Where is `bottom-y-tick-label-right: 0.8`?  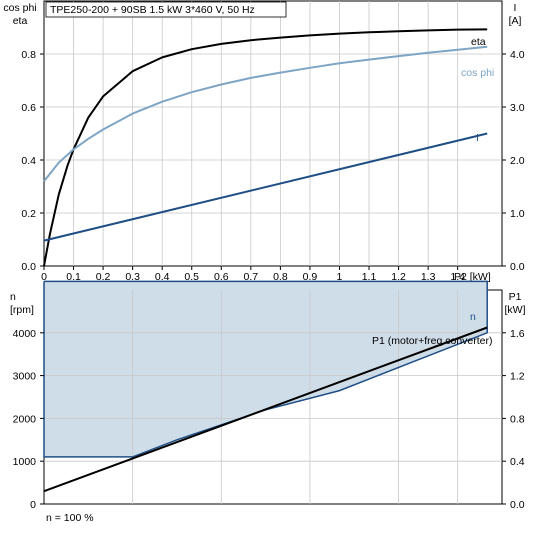
bottom-y-tick-label-right: 0.8 is located at coordinates (517, 419).